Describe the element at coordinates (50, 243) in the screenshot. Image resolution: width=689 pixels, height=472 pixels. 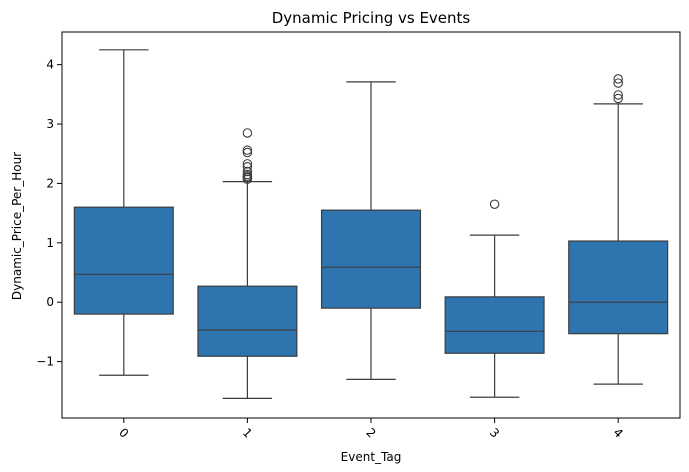
I see `y-tick-label: 1` at that location.